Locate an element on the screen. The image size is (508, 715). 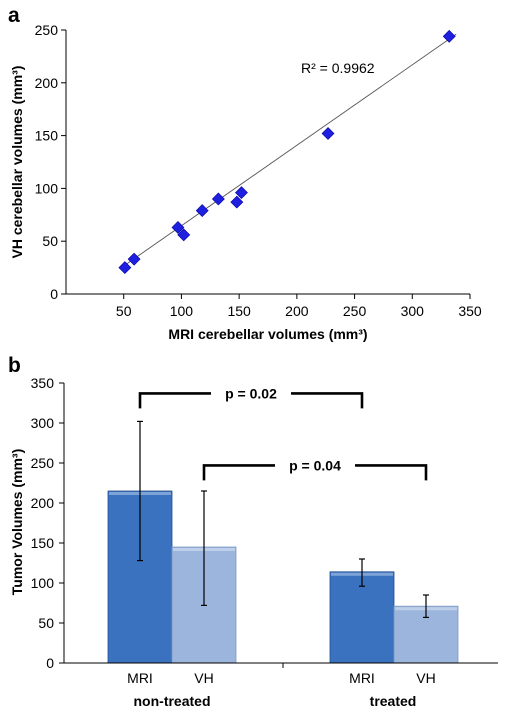
group-label-non-treated: non-treated is located at coordinates (172, 701).